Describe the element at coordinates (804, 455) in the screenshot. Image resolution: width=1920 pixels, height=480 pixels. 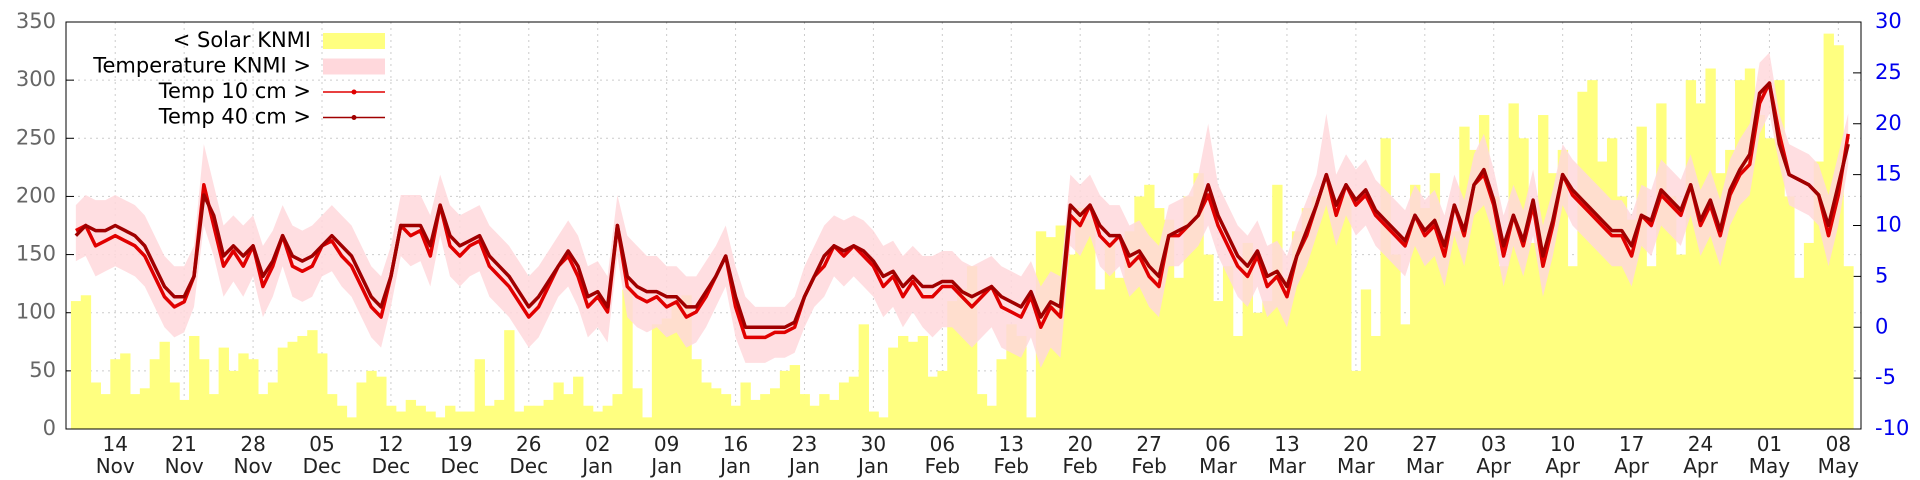
I see `x-tick-label: 23 Jan` at that location.